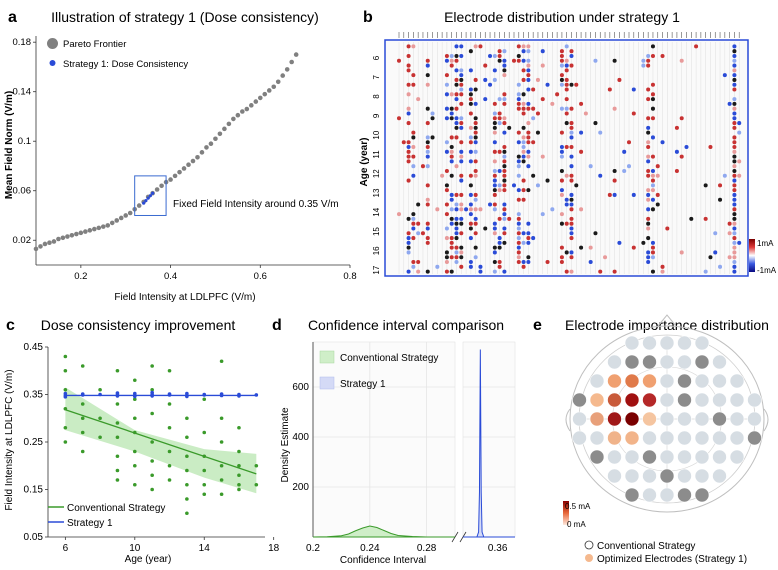  Describe the element at coordinates (239, 396) in the screenshot. I see `strategy1-point` at that location.